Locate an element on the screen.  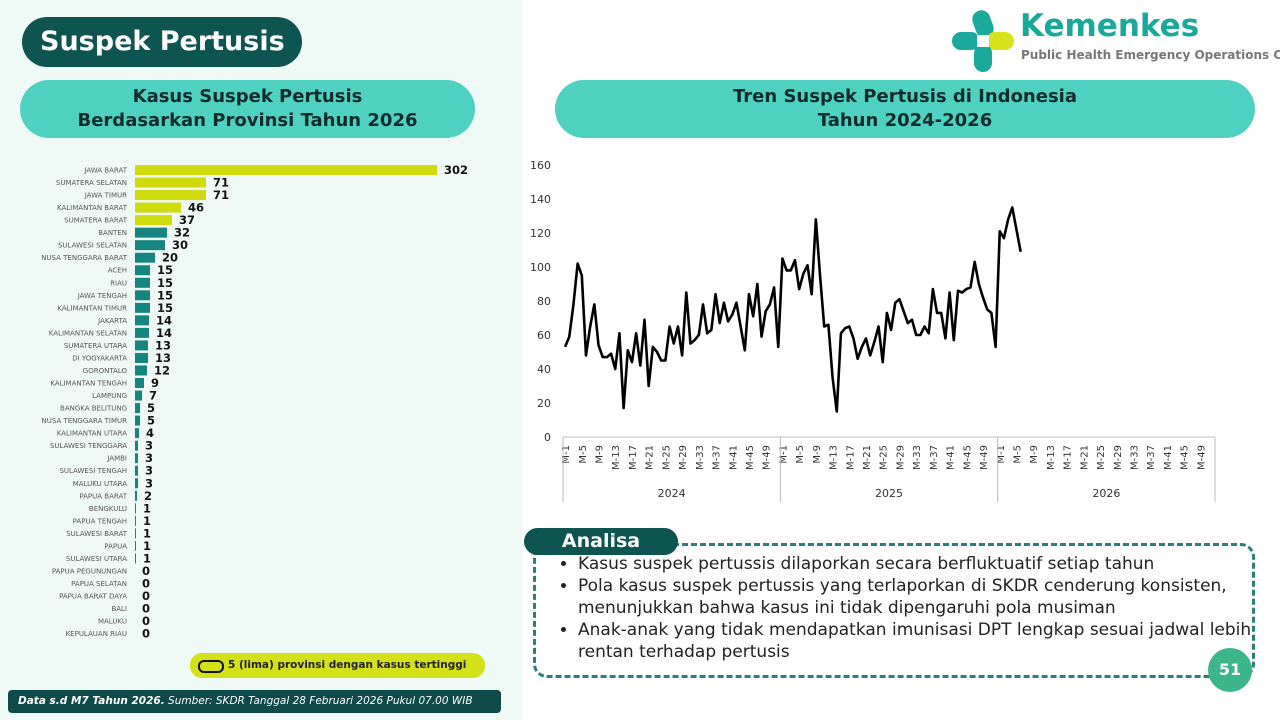
y-tick-label: 120 is located at coordinates (540, 233).